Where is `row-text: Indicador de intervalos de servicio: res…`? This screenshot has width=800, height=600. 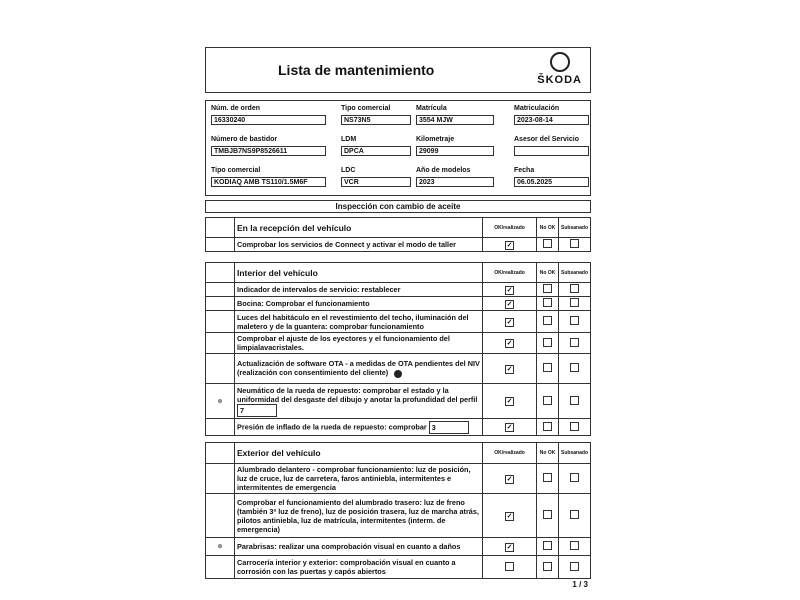 row-text: Indicador de intervalos de servicio: res… is located at coordinates (358, 289).